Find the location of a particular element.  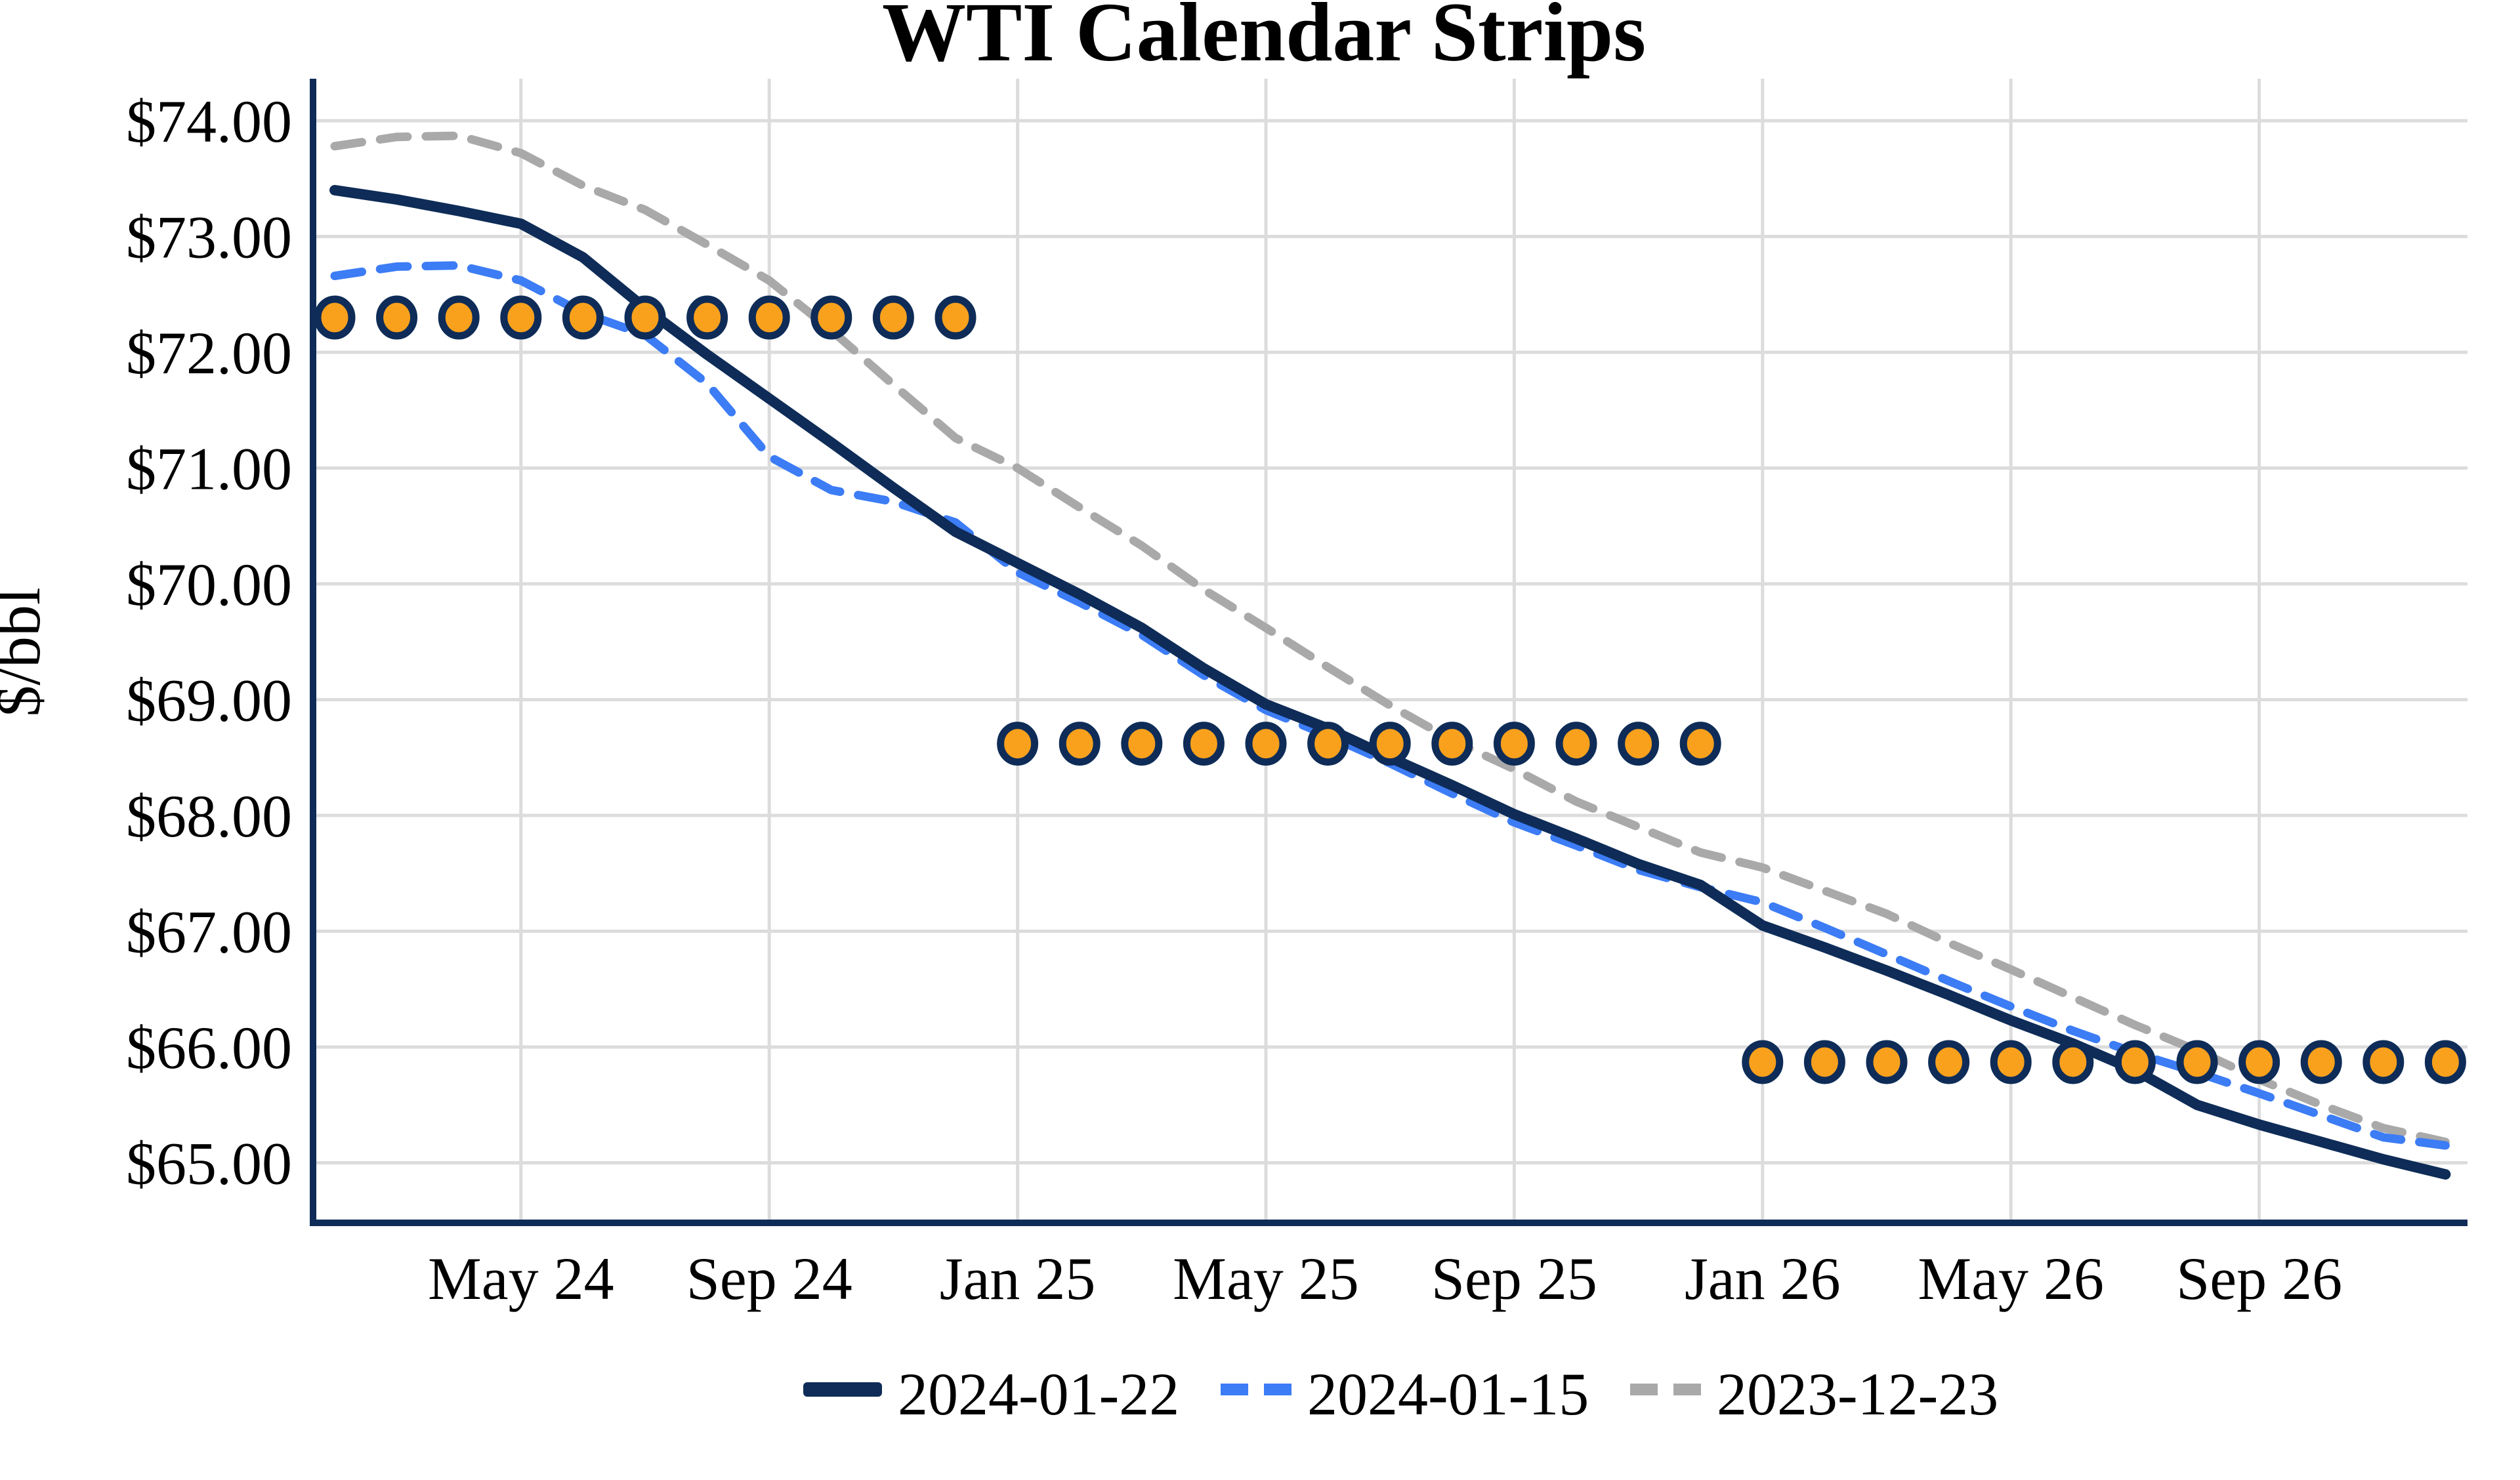

chart-title: WTI Calendar Strips is located at coordinates (1264, 39).